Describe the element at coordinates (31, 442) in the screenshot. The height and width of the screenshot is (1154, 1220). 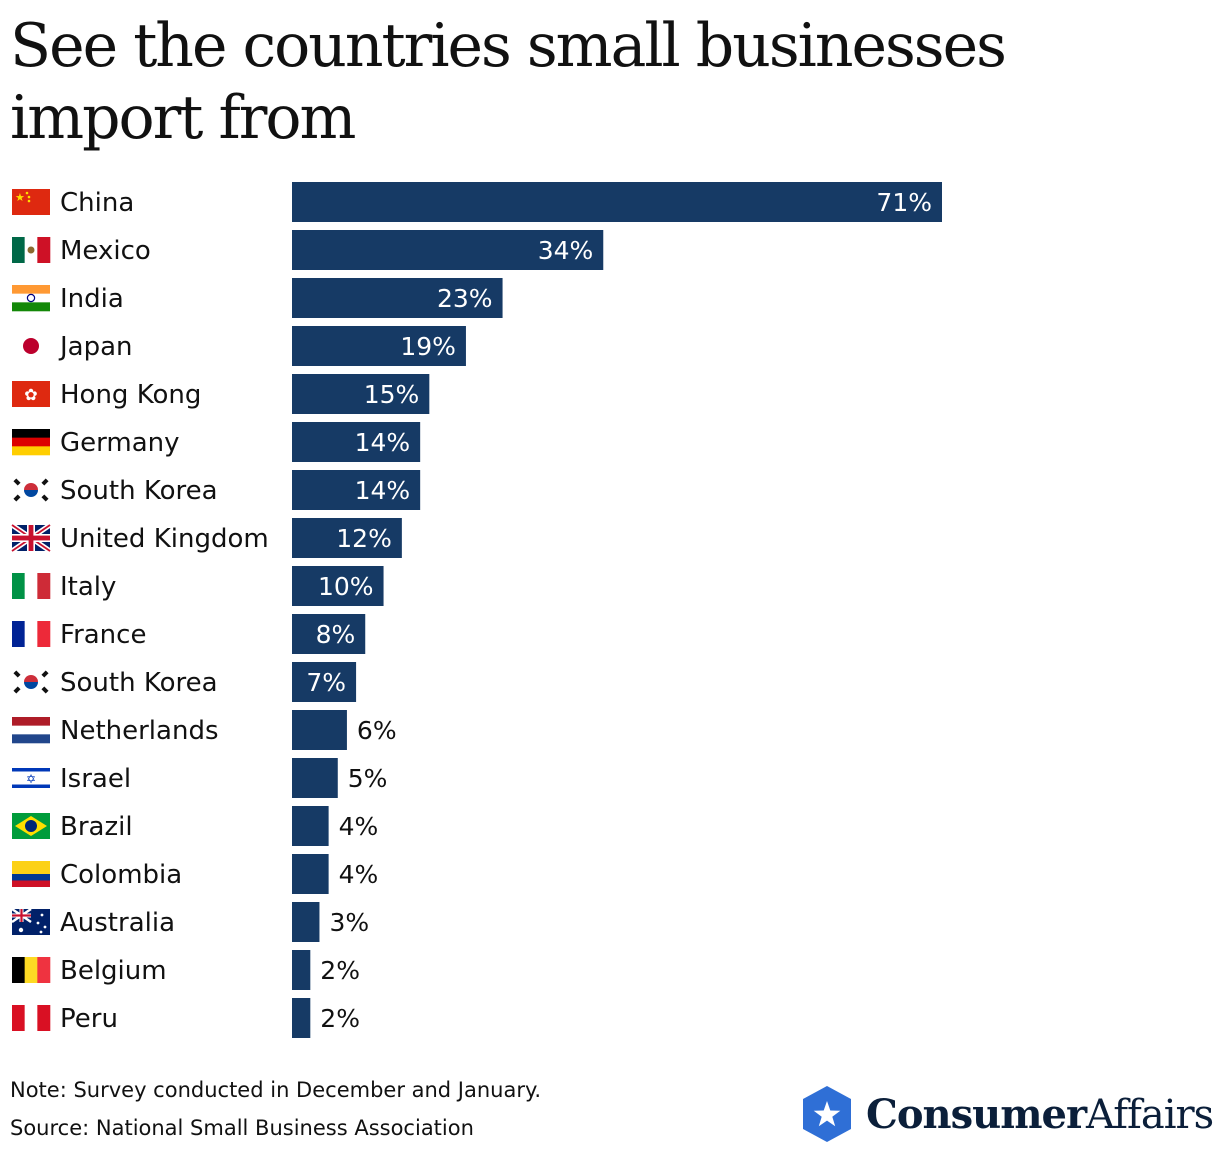
I see `germany-flag-icon` at that location.